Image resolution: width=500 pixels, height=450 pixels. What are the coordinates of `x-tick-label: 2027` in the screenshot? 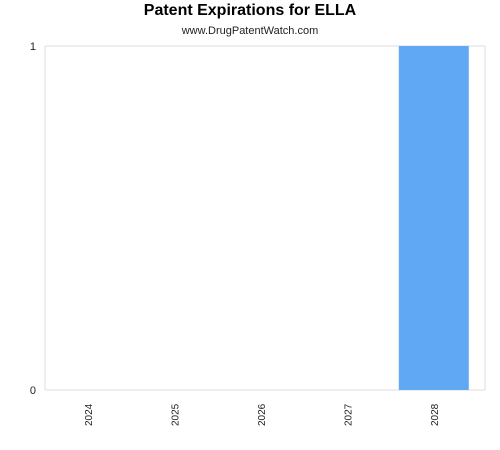 It's located at (348, 414).